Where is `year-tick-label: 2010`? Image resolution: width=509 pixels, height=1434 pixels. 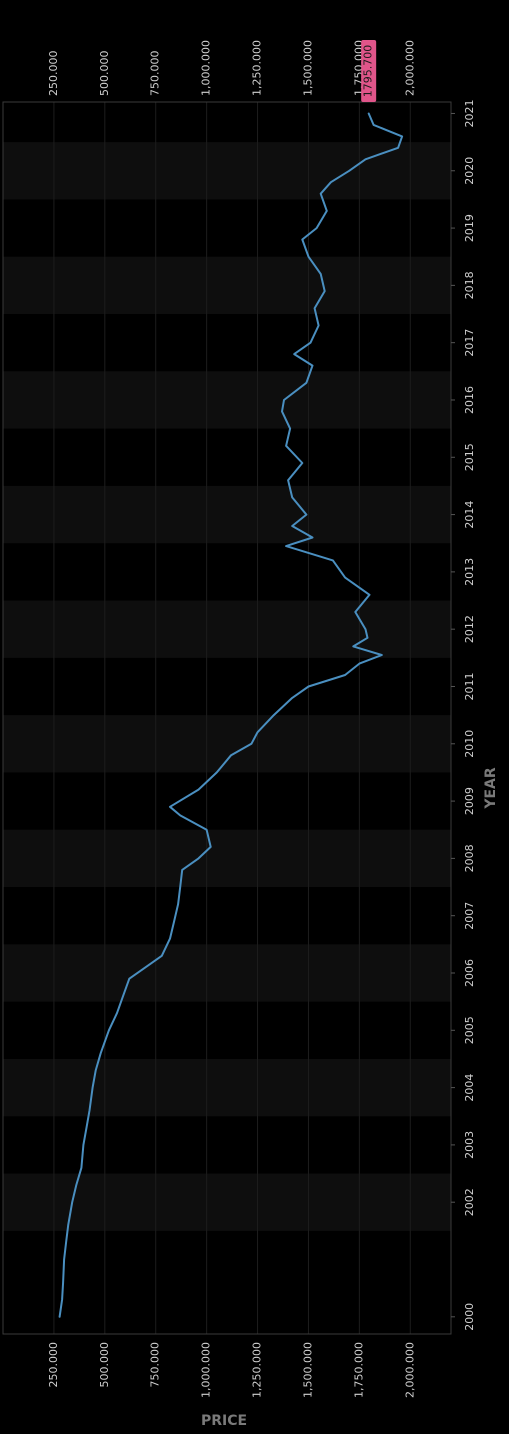 year-tick-label: 2010 is located at coordinates (469, 744).